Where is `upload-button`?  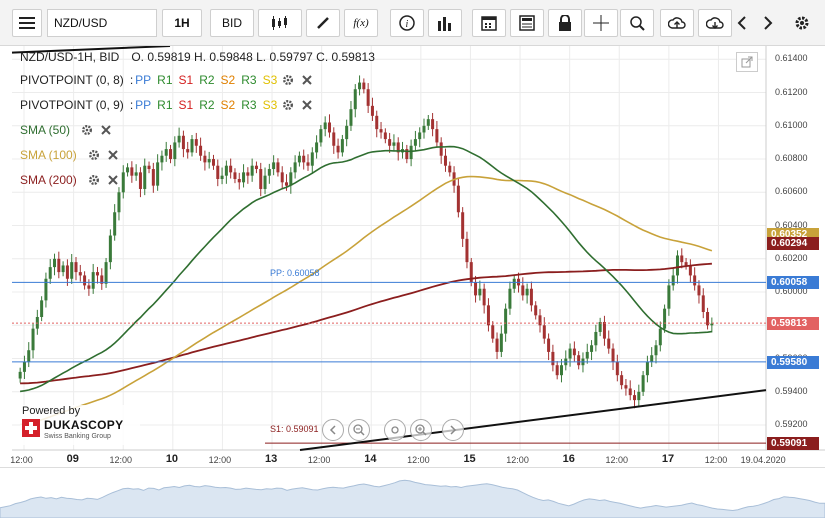
upload-button is located at coordinates (677, 23).